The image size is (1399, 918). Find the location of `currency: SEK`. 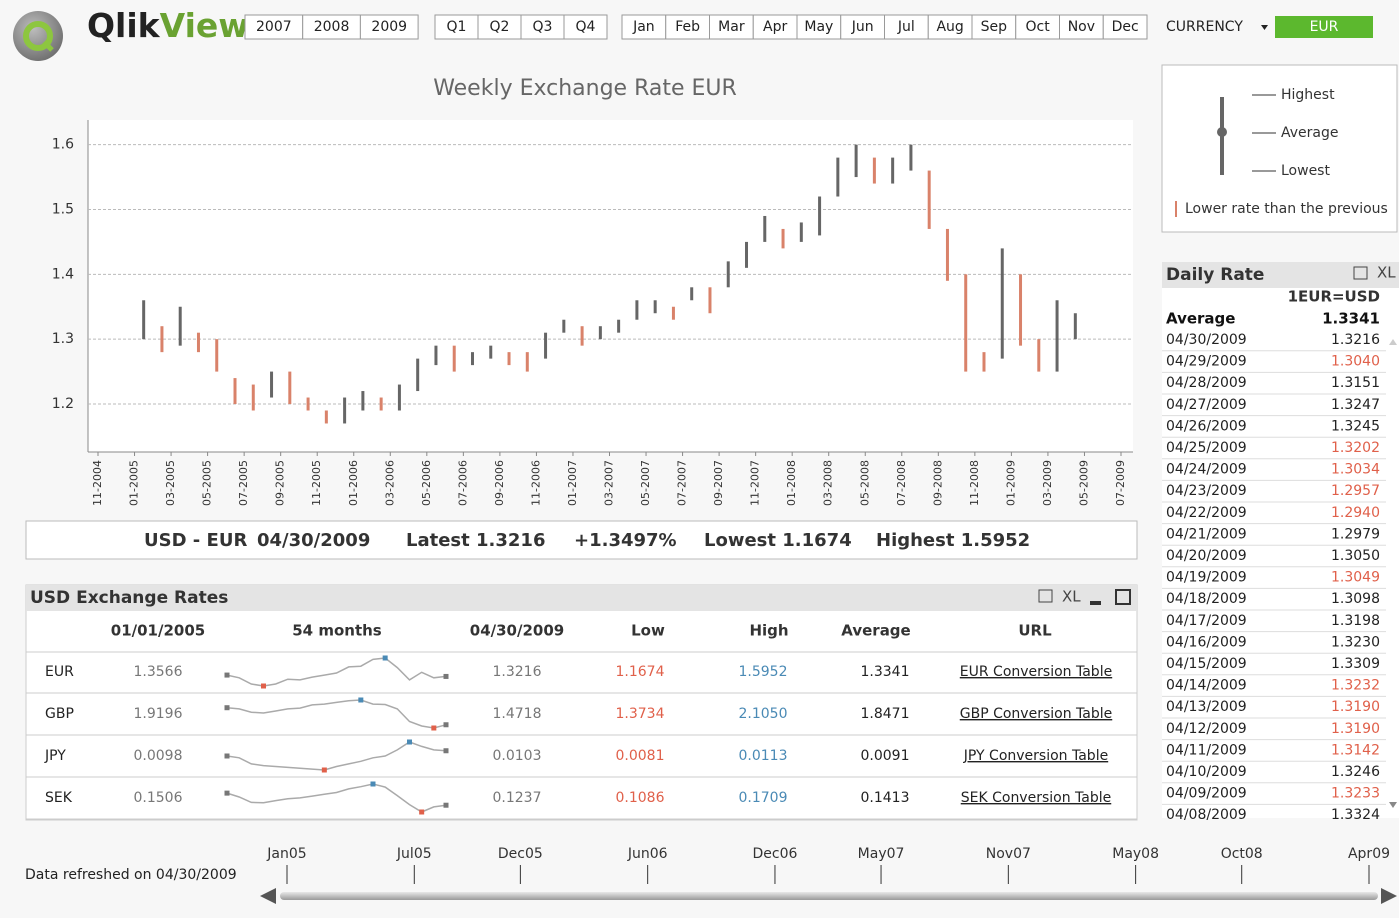

currency: SEK is located at coordinates (59, 798).